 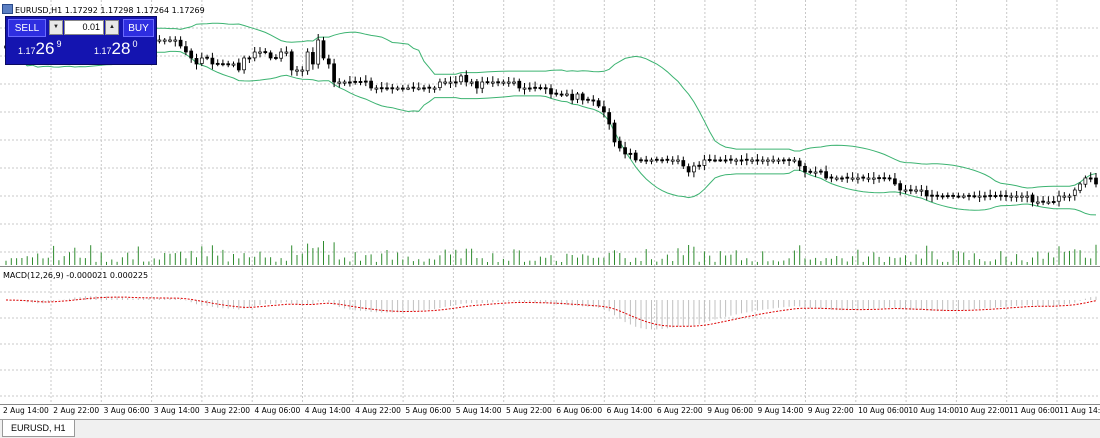 I want to click on macd-indicator-label: MACD(12,26,9) -0.000021 0.000225, so click(x=76, y=275).